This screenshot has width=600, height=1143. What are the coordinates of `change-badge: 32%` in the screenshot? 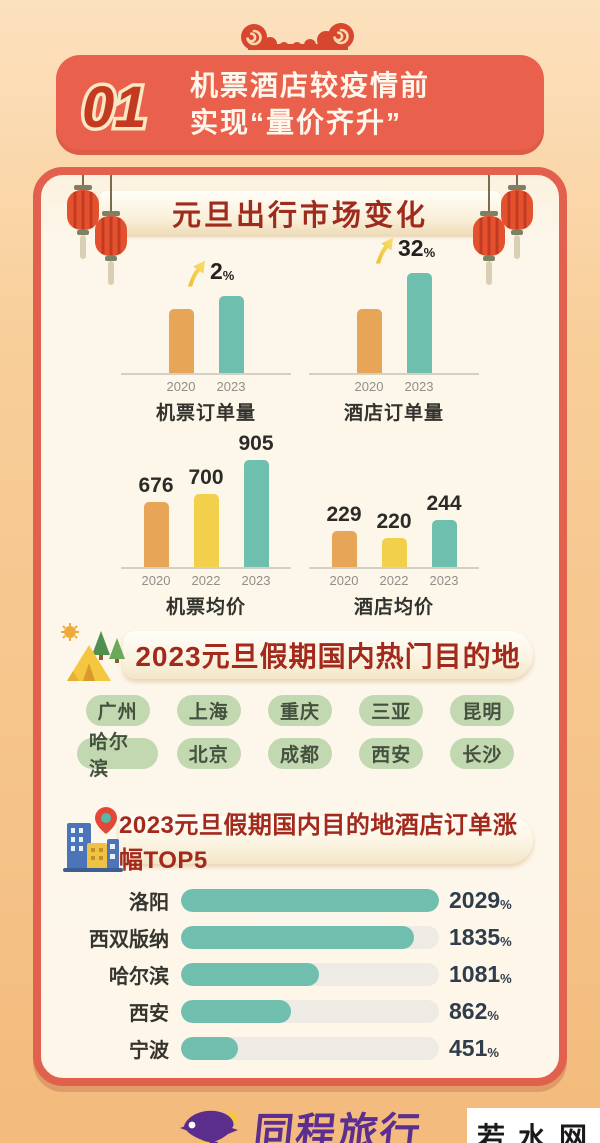 It's located at (404, 251).